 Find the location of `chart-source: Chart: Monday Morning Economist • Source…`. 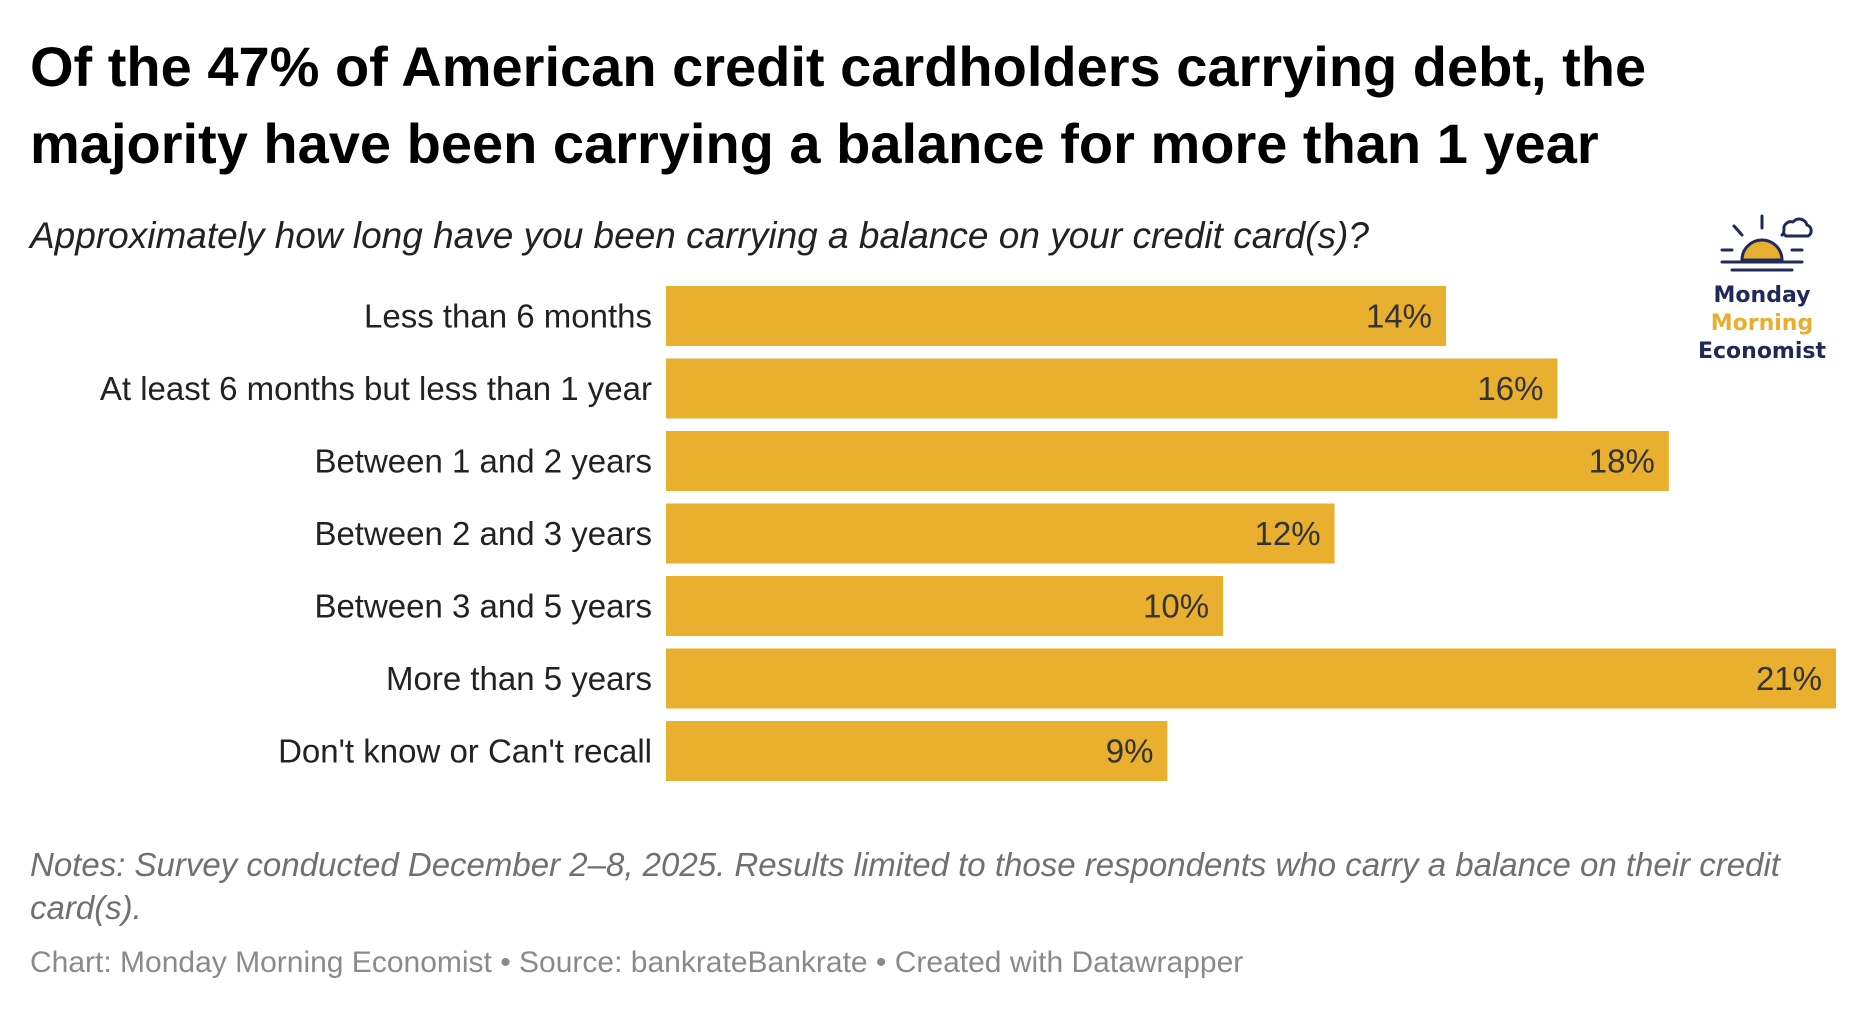

chart-source: Chart: Monday Morning Economist • Source… is located at coordinates (637, 962).